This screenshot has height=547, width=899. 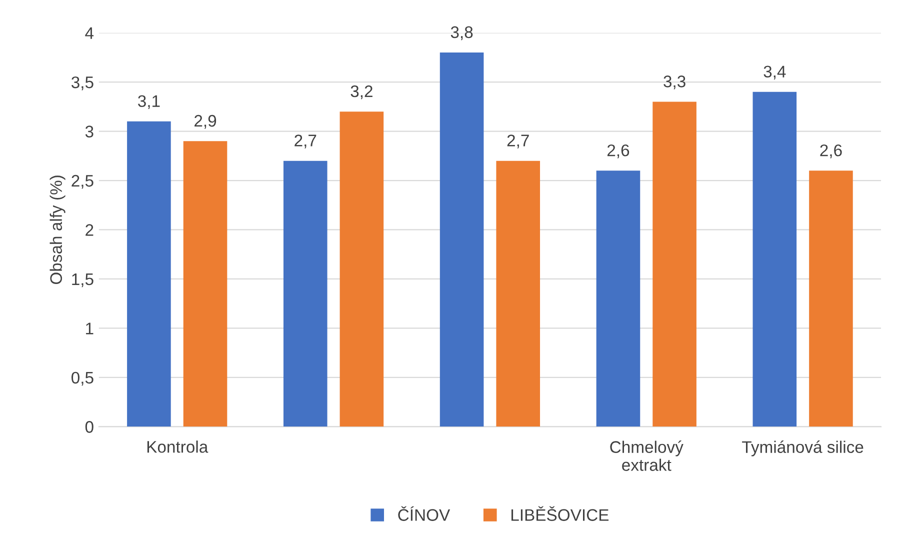 What do you see at coordinates (83, 83) in the screenshot?
I see `y-tick-label: 3,5` at bounding box center [83, 83].